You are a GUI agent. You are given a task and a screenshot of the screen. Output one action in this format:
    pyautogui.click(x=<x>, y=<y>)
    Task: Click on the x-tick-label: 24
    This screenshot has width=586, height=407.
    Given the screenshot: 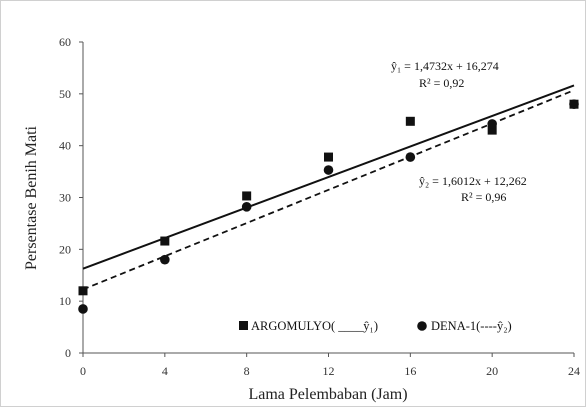 What is the action you would take?
    pyautogui.click(x=574, y=371)
    